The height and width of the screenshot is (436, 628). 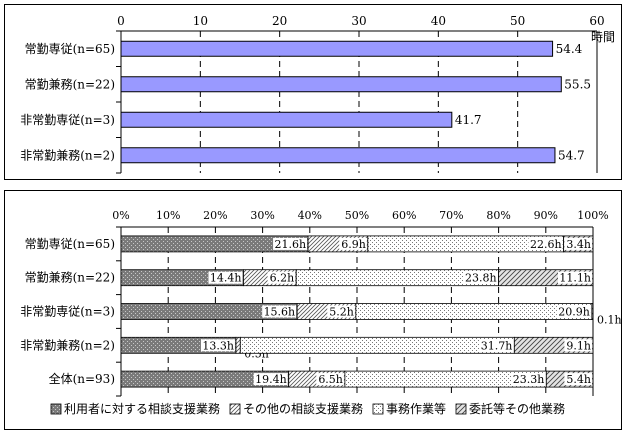 I want to click on data-label: 5.4h, so click(x=578, y=379).